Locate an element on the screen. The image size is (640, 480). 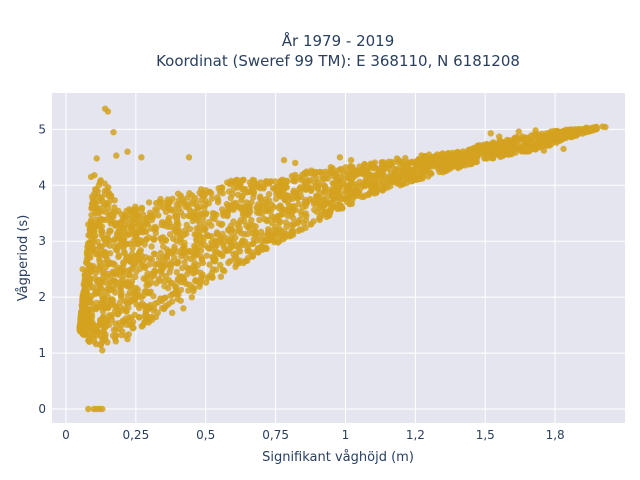
x-tick-label: 1,8 is located at coordinates (555, 435).